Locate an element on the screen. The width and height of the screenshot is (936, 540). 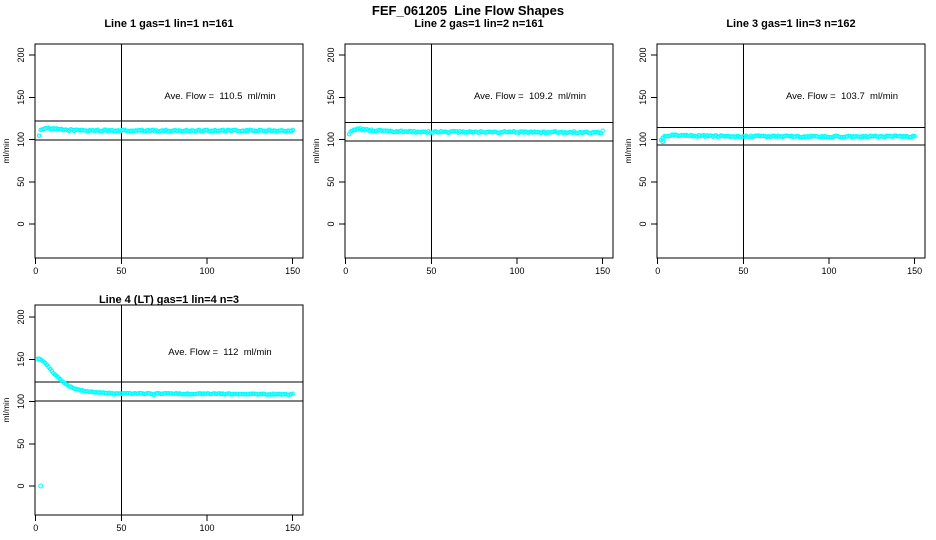
subplot-4: 0 50 100 150 0 50 100 150 200 ml/min is located at coordinates (152, 418).